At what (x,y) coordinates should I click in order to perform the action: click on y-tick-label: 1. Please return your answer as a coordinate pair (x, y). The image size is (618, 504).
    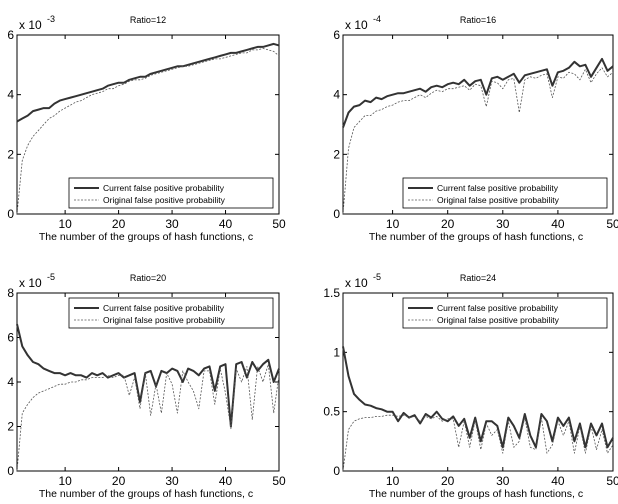
    Looking at the image, I should click on (336, 352).